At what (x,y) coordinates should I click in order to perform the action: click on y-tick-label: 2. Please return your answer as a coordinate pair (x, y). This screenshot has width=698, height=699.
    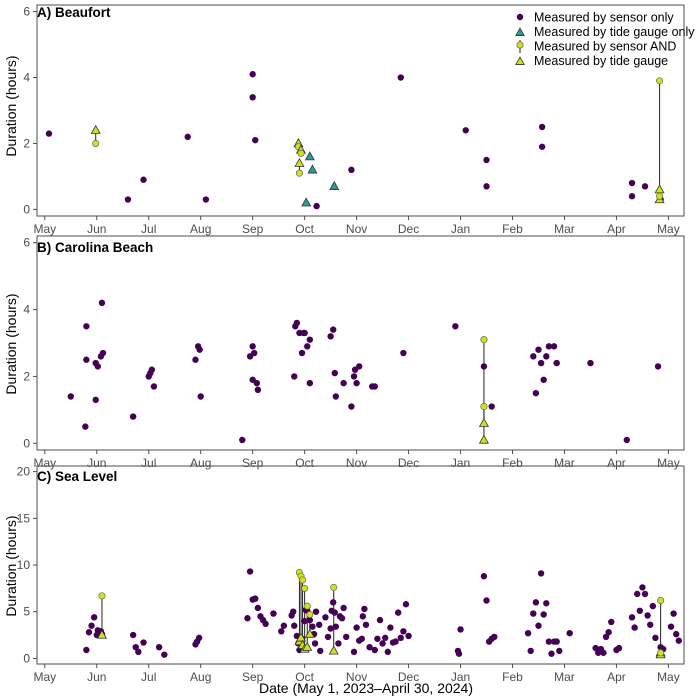
    Looking at the image, I should click on (26, 376).